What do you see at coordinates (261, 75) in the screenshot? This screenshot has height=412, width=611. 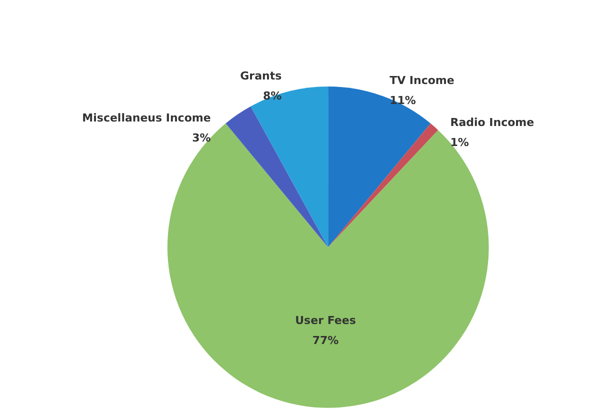 I see `slice-label: Grants` at bounding box center [261, 75].